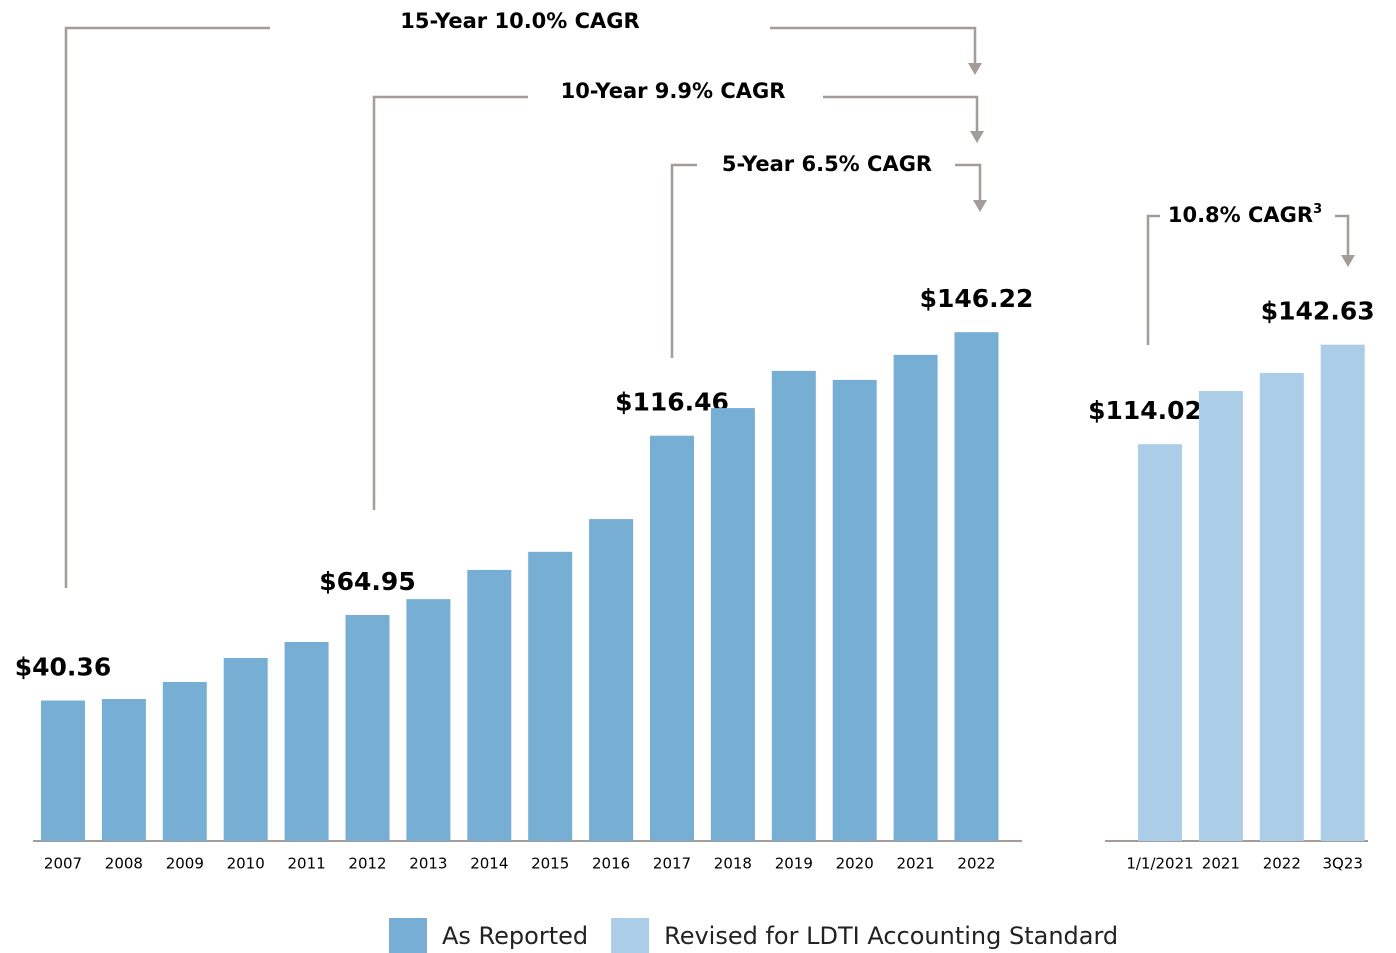 Image resolution: width=1396 pixels, height=953 pixels. Describe the element at coordinates (428, 864) in the screenshot. I see `x-tick-label: 2013` at that location.